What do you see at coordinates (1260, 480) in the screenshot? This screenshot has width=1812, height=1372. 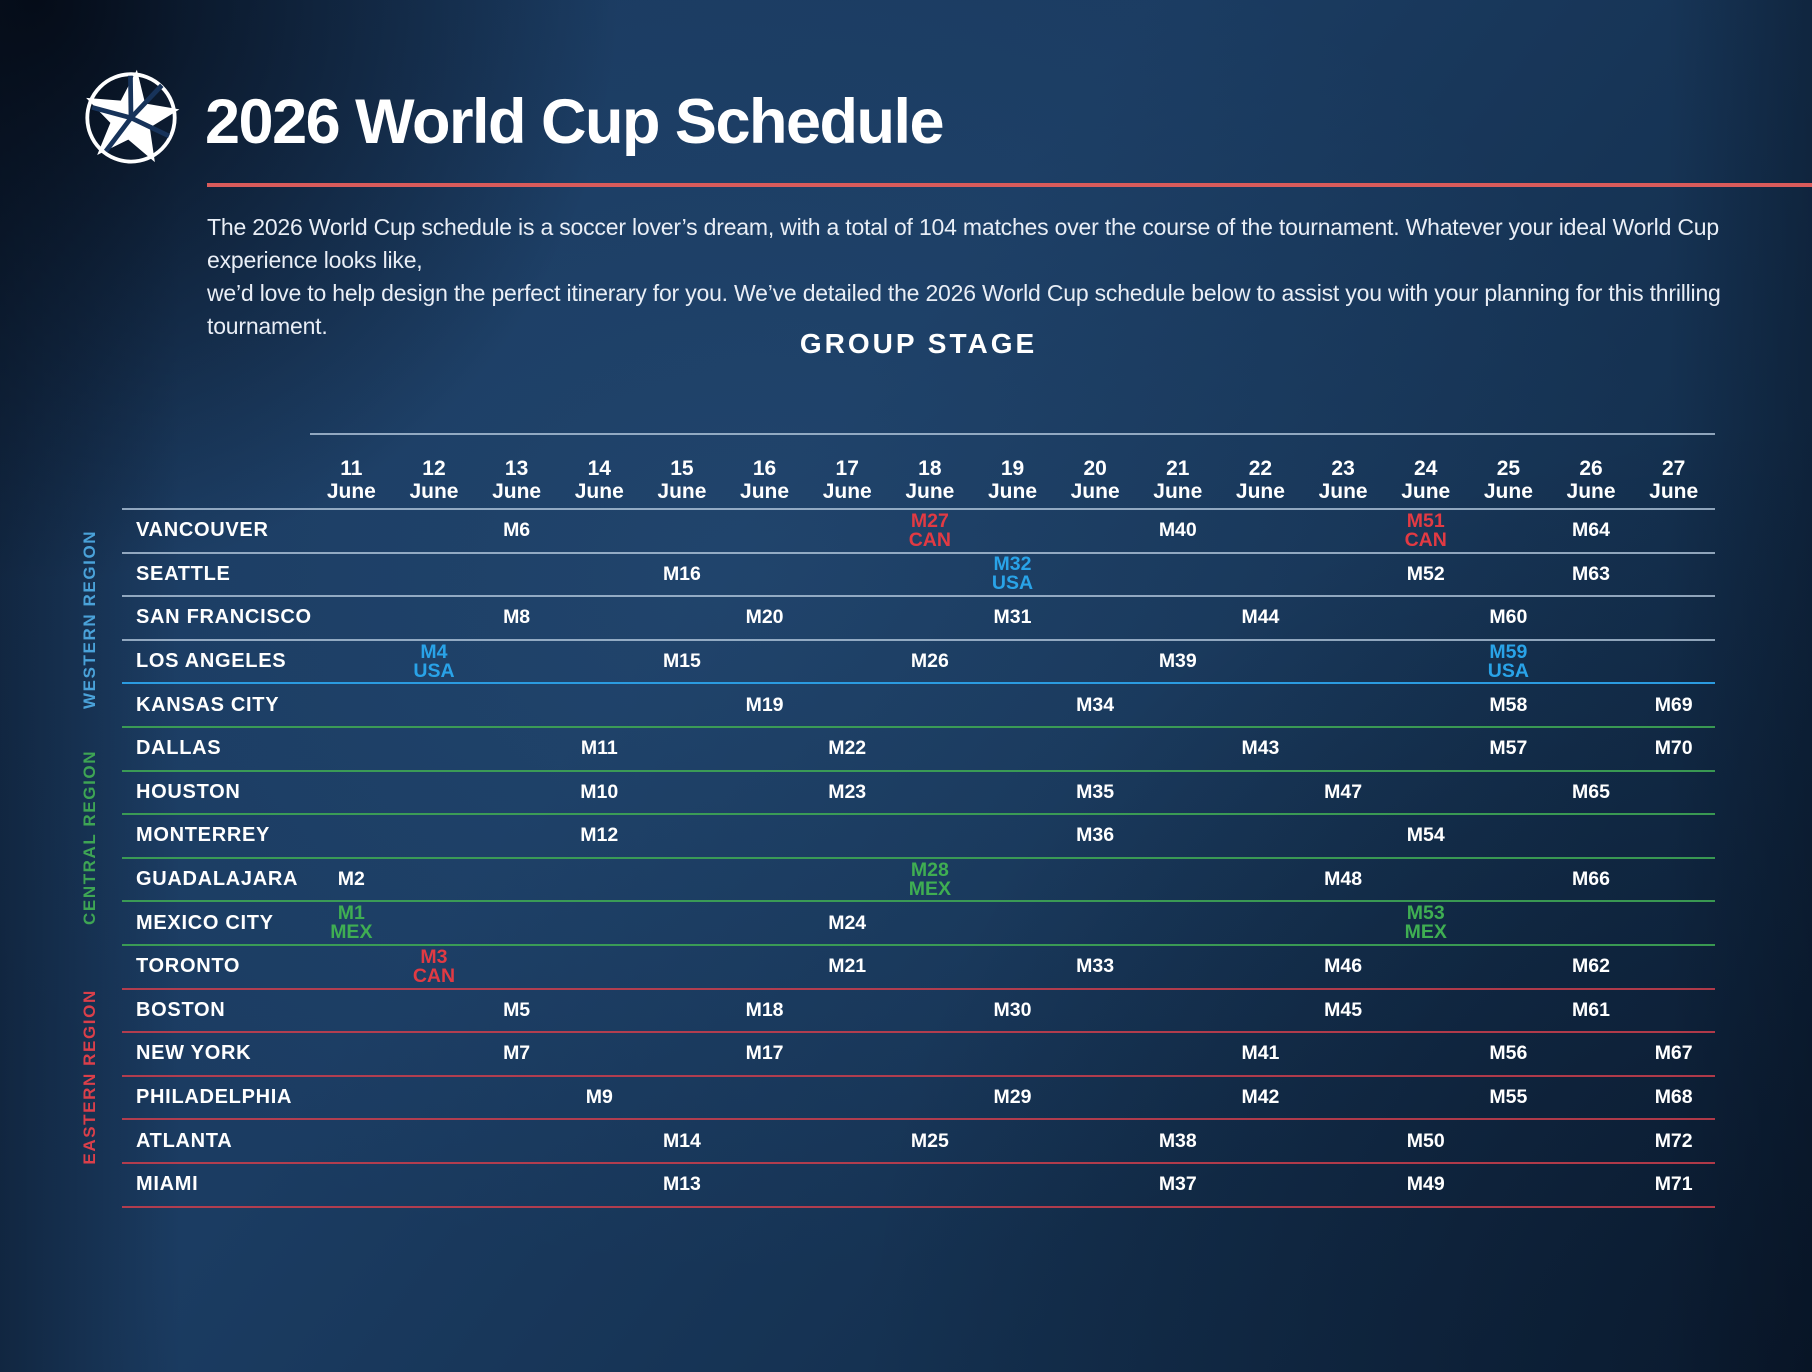 I see `date-header-22-june: 22 June` at bounding box center [1260, 480].